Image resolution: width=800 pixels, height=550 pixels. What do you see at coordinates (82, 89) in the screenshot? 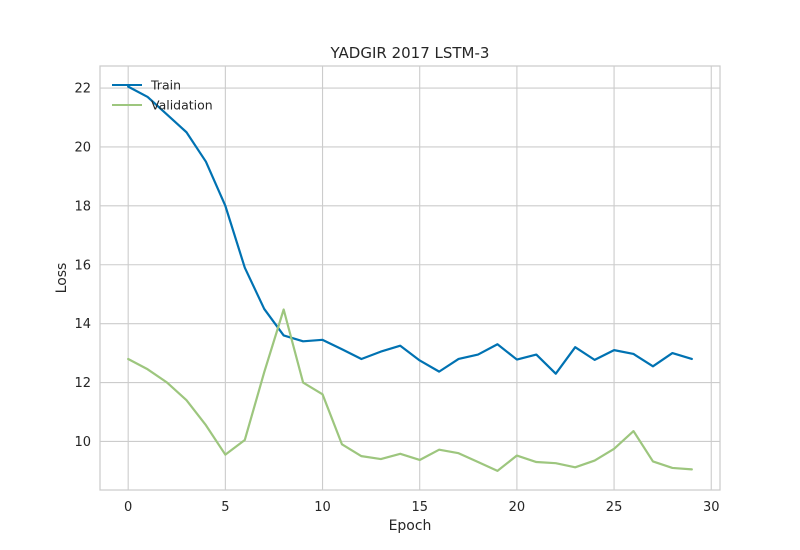
I see `y-tick-label-22: 22` at bounding box center [82, 89].